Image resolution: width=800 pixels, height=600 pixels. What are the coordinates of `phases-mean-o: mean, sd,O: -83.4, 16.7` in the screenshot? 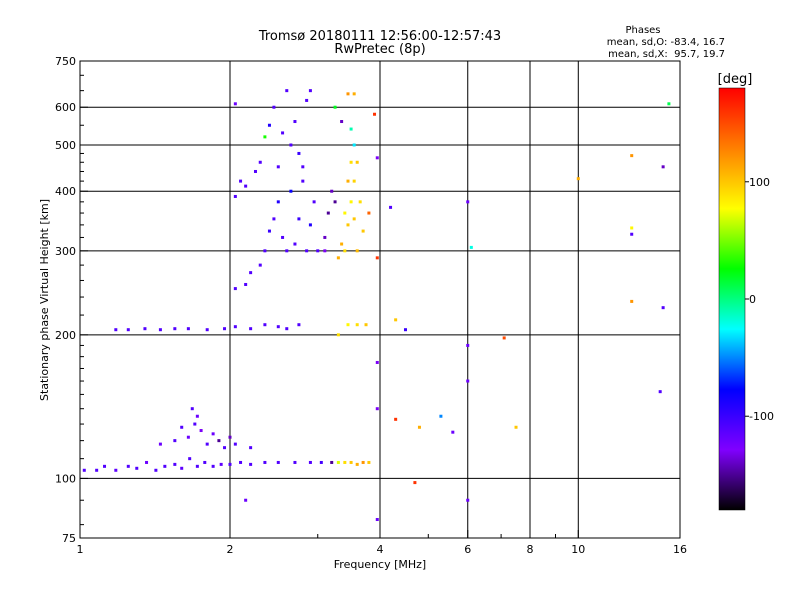 It's located at (666, 42).